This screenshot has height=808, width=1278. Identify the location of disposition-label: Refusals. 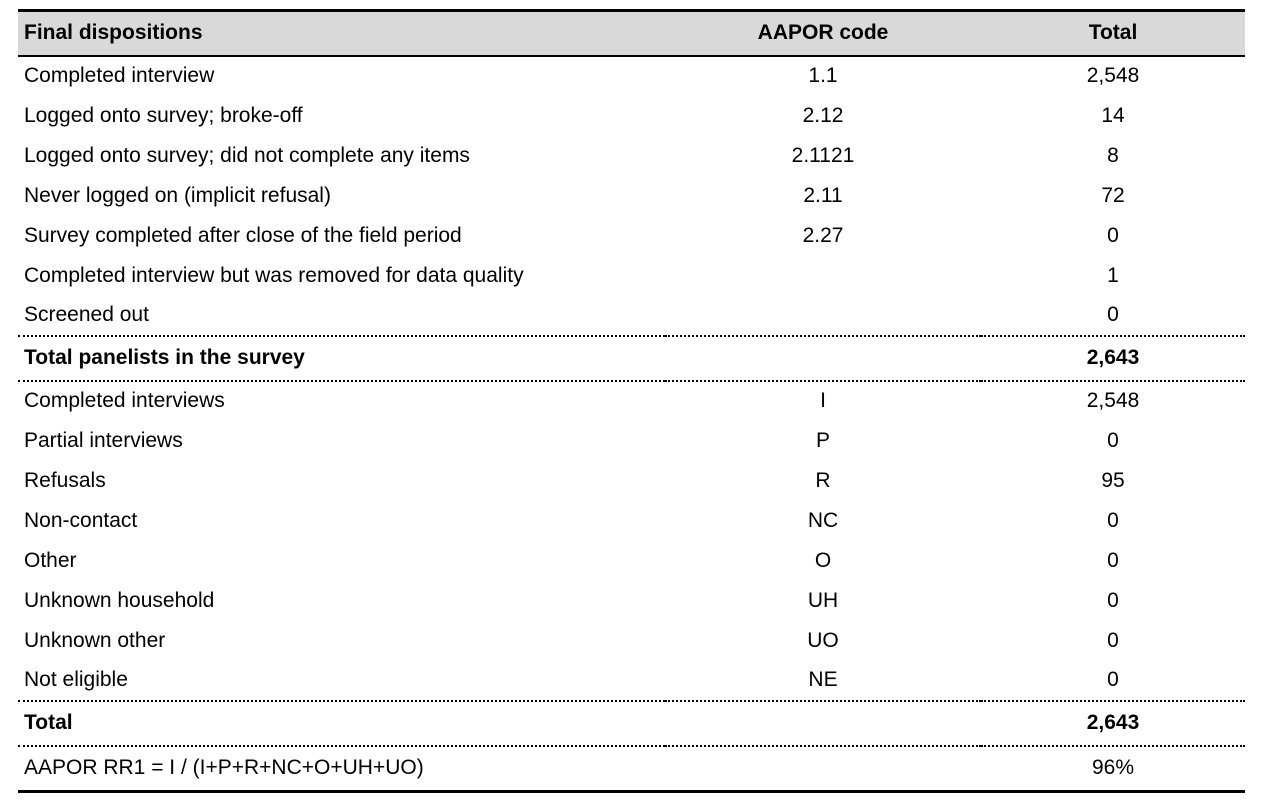
(65, 480).